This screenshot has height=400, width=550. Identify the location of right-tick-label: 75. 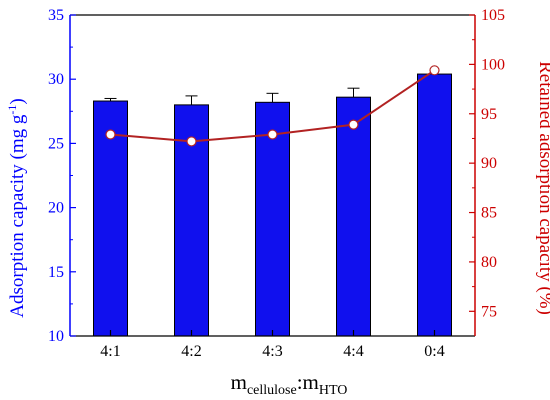
(489, 311).